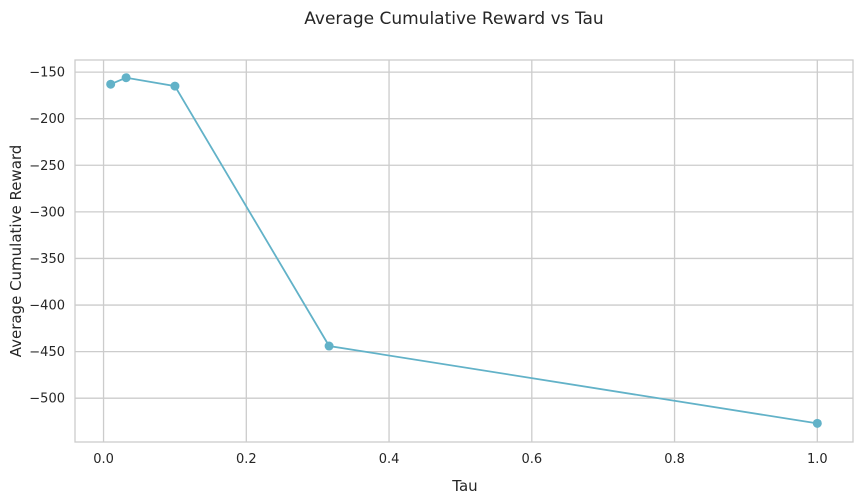 This screenshot has width=863, height=502. Describe the element at coordinates (464, 486) in the screenshot. I see `x-axis-label: Tau` at that location.